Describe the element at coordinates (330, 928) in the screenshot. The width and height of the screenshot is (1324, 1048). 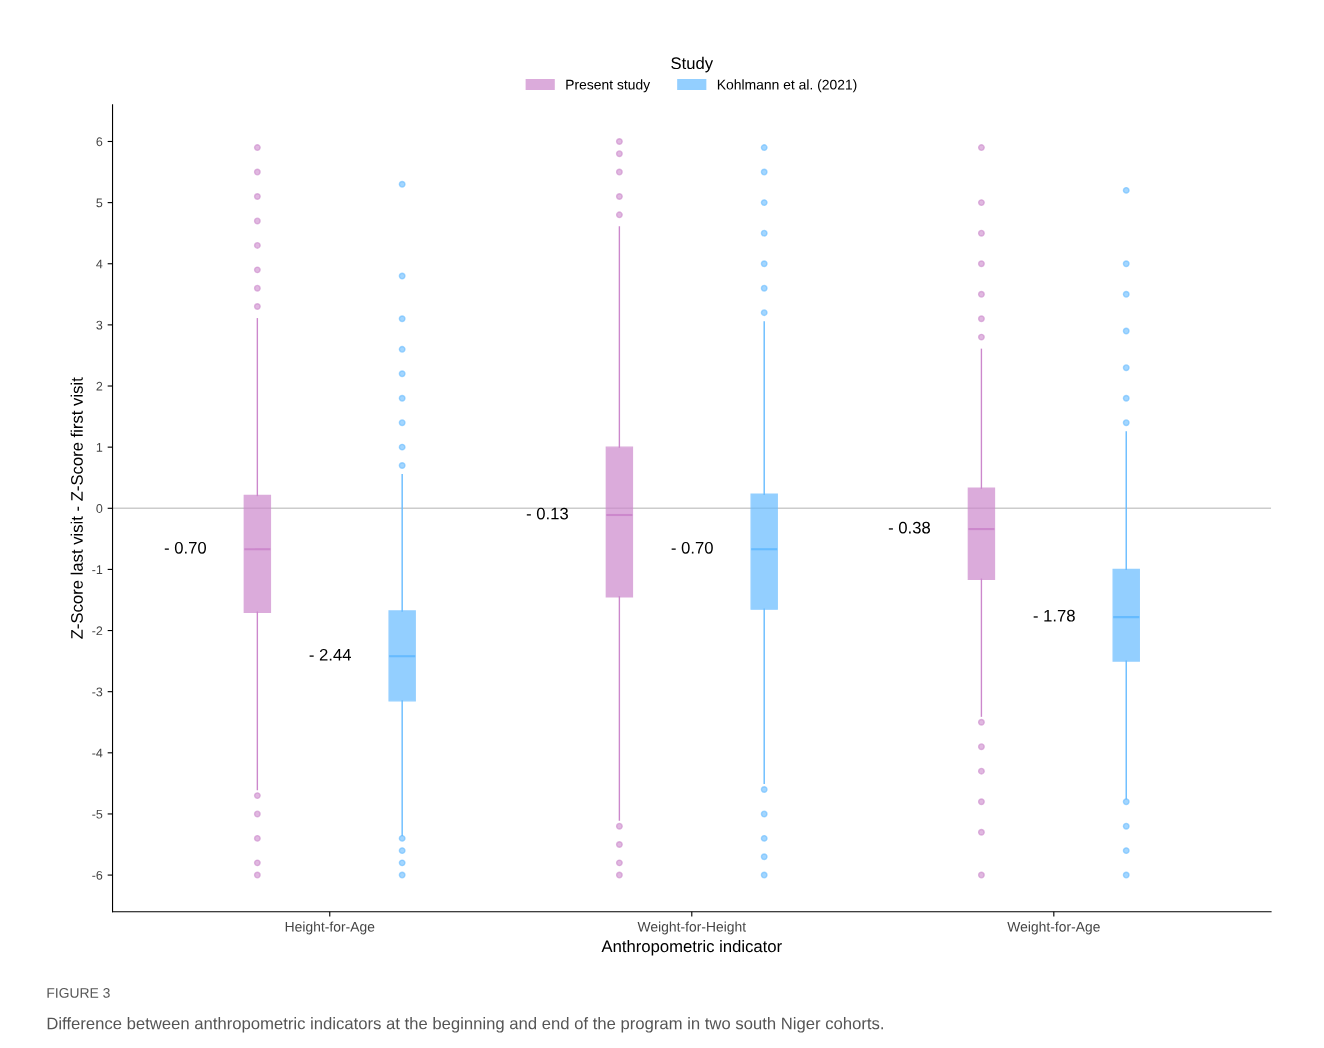
I see `x-tick-label: Height-for-Age` at that location.